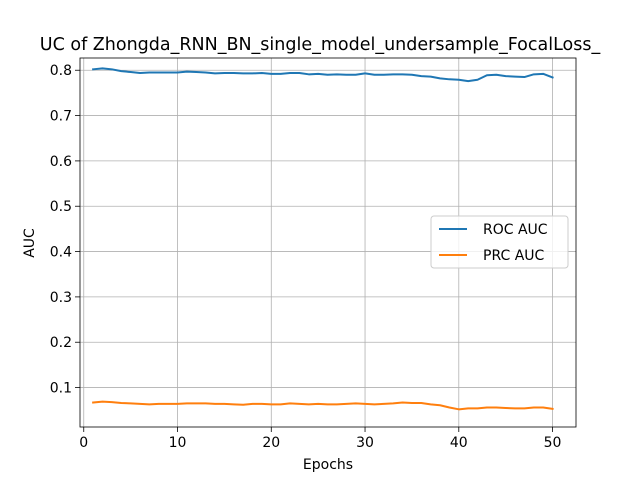 The width and height of the screenshot is (640, 480). Describe the element at coordinates (271, 443) in the screenshot. I see `x-tick-label: 20` at that location.